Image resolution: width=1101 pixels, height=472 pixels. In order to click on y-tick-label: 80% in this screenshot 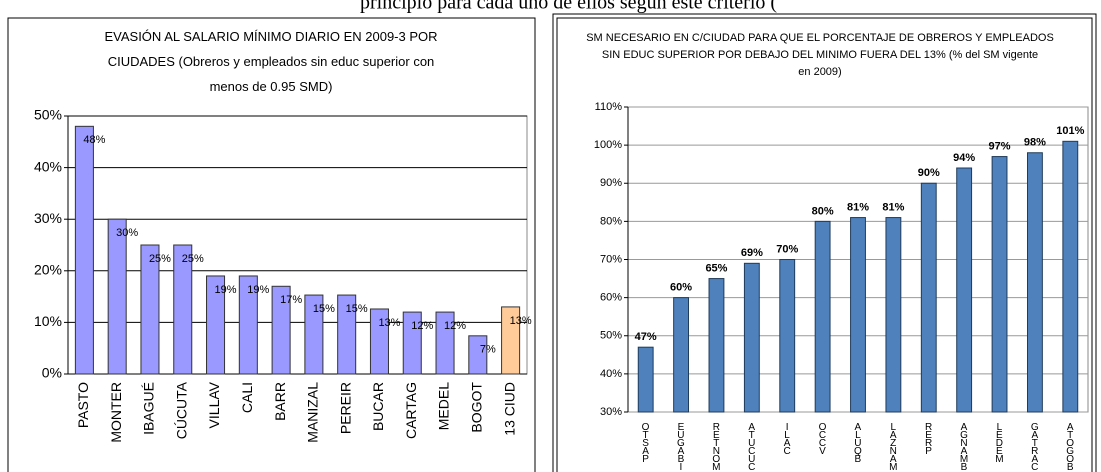, I will do `click(611, 221)`.